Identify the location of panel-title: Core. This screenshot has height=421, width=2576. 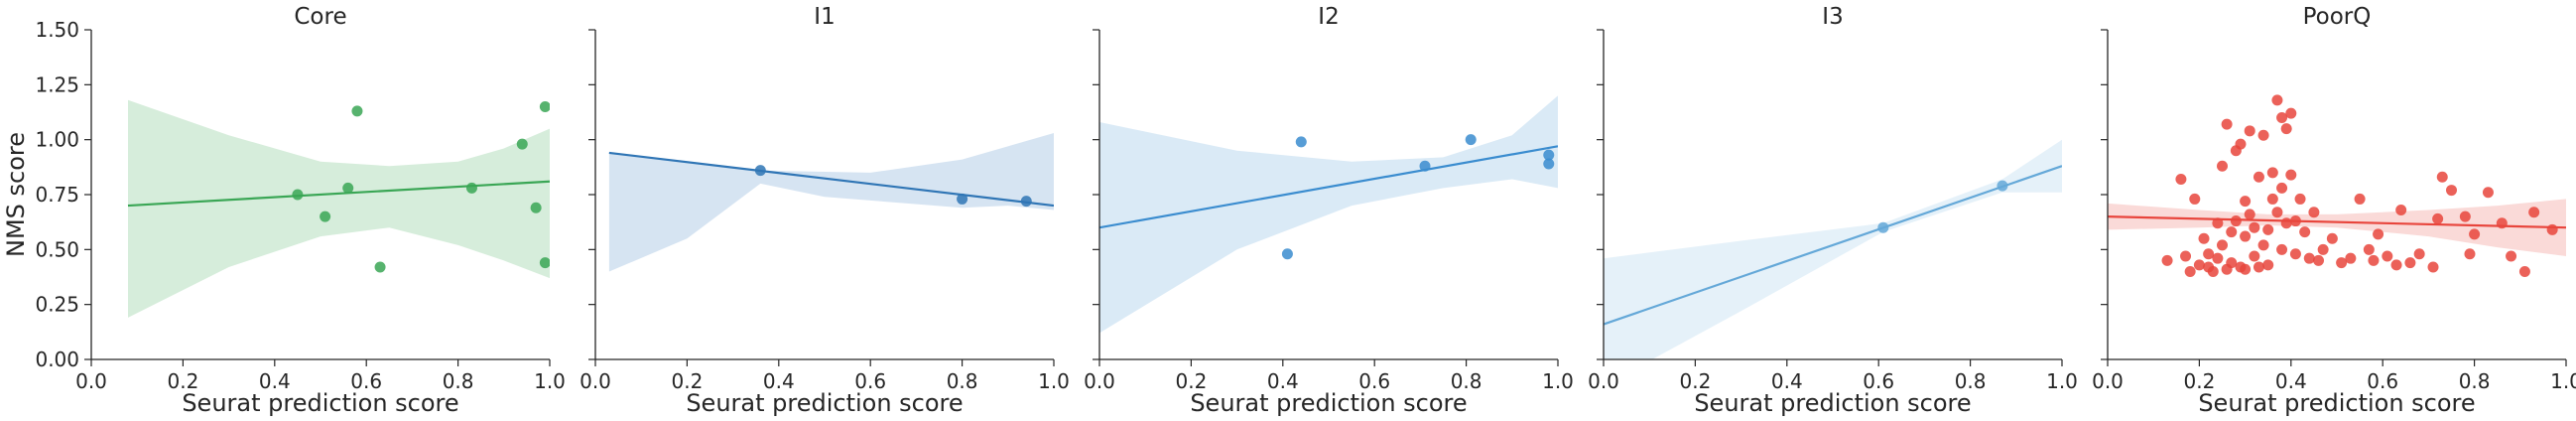
(320, 17).